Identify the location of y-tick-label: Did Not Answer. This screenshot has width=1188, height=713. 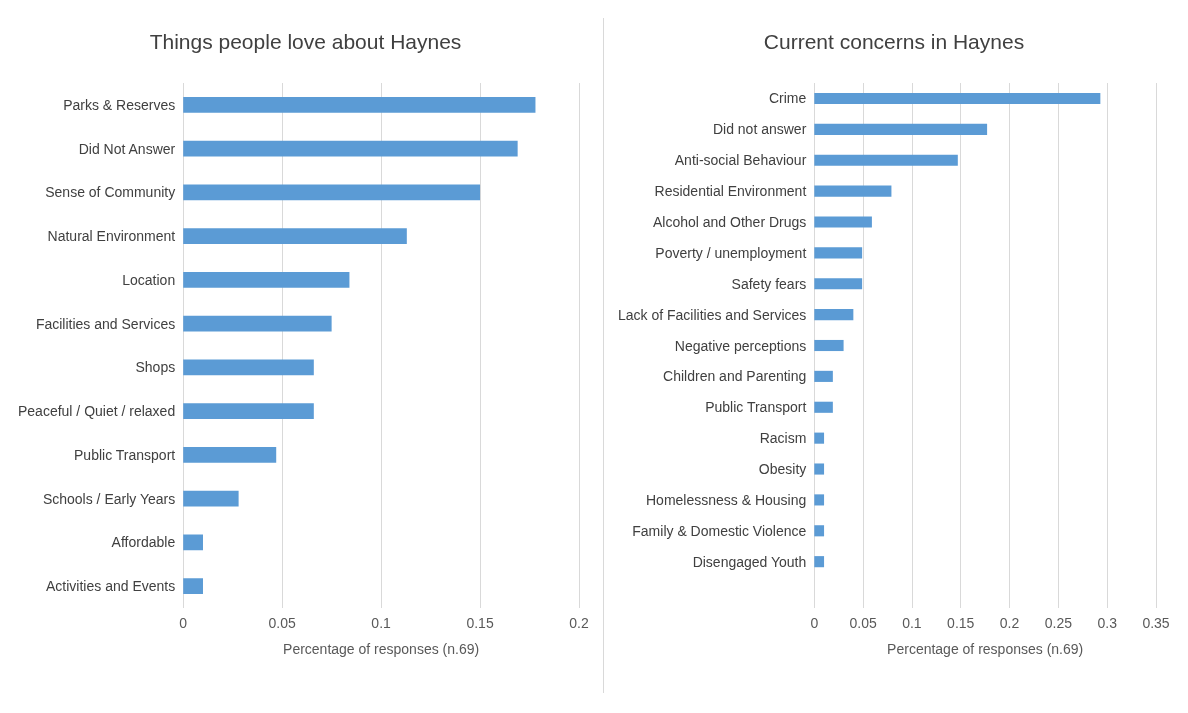
(127, 148).